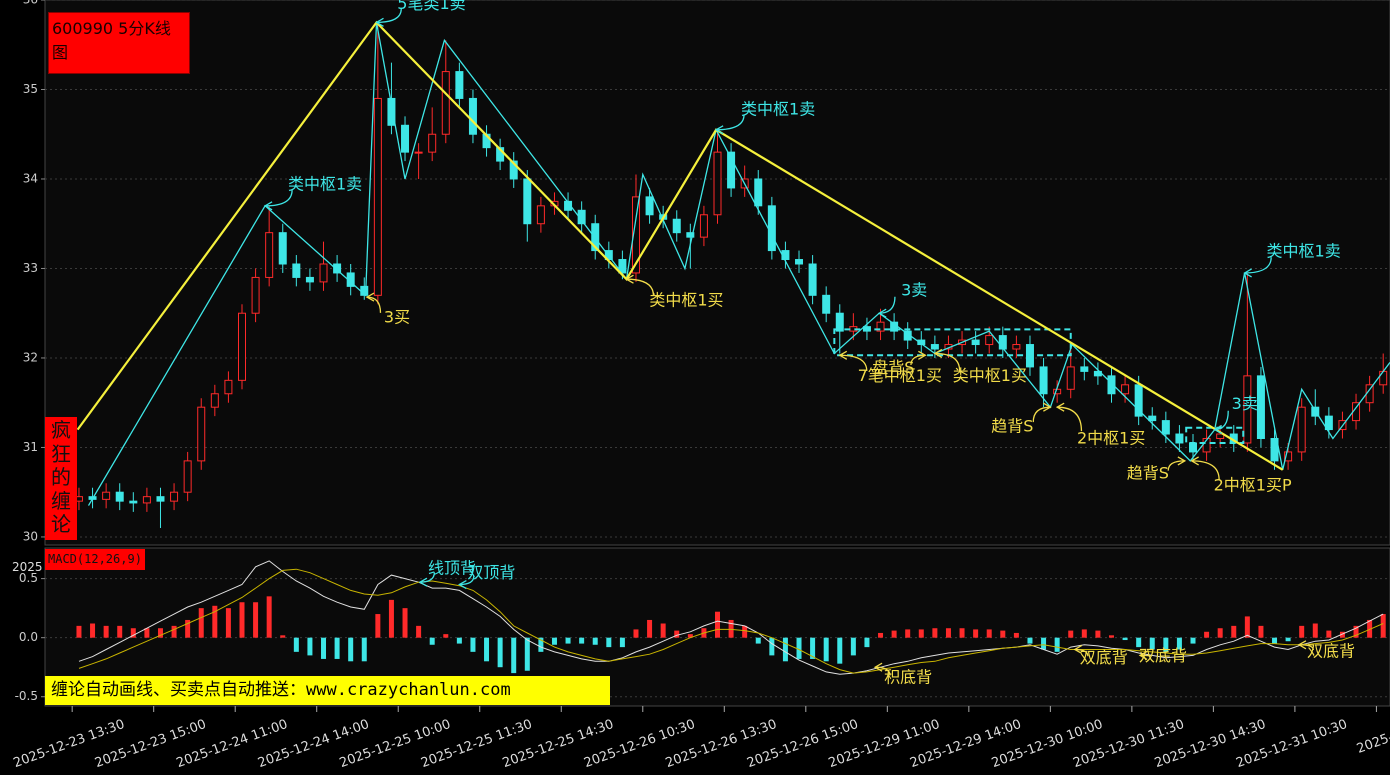 The width and height of the screenshot is (1390, 775). I want to click on annotation-label: 类中枢1买, so click(990, 375).